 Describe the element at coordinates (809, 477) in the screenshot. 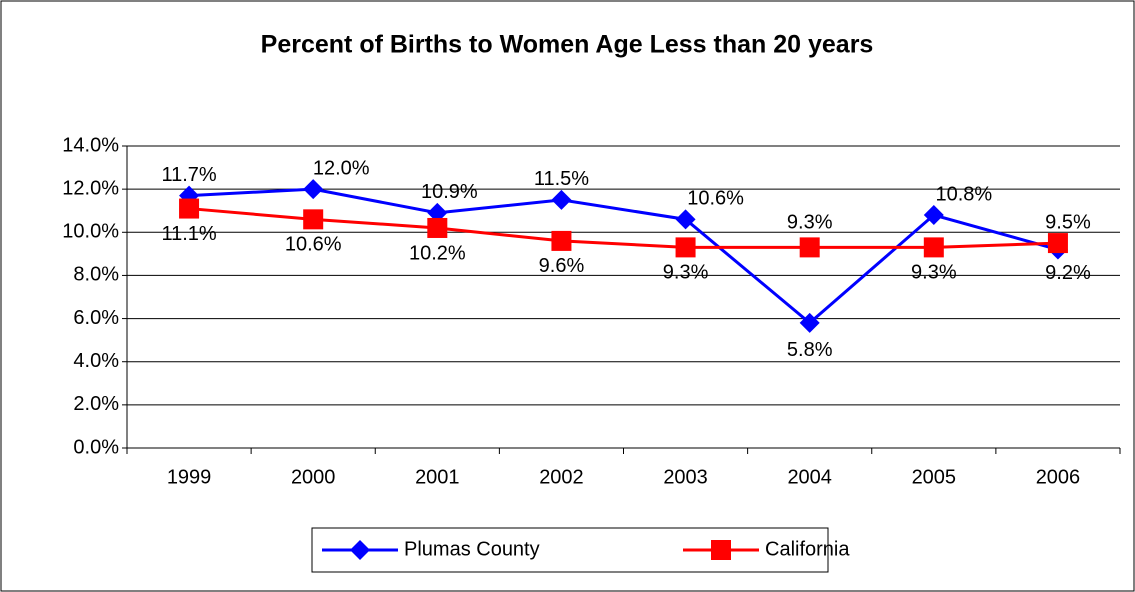

I see `x-tick-label: 2004` at that location.